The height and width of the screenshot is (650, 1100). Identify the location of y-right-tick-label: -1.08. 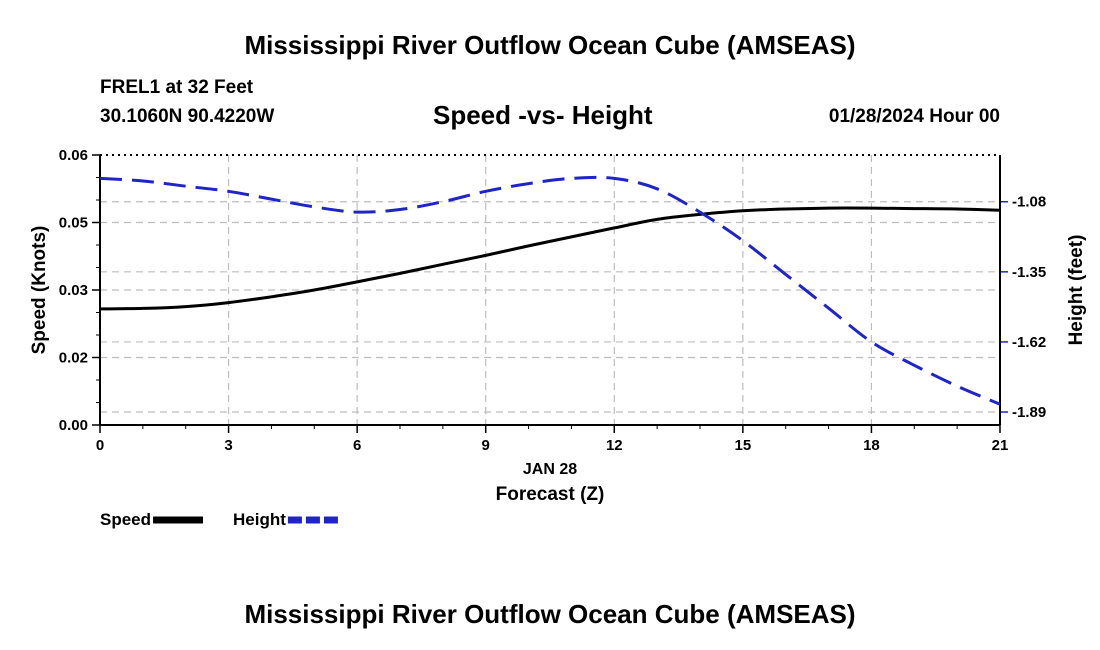
(1029, 202).